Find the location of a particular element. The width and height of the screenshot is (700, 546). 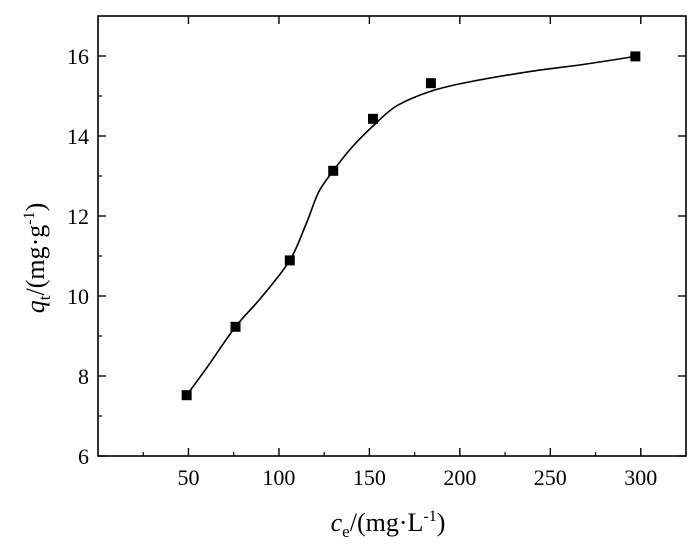

x-tick-label: 100 is located at coordinates (278, 477).